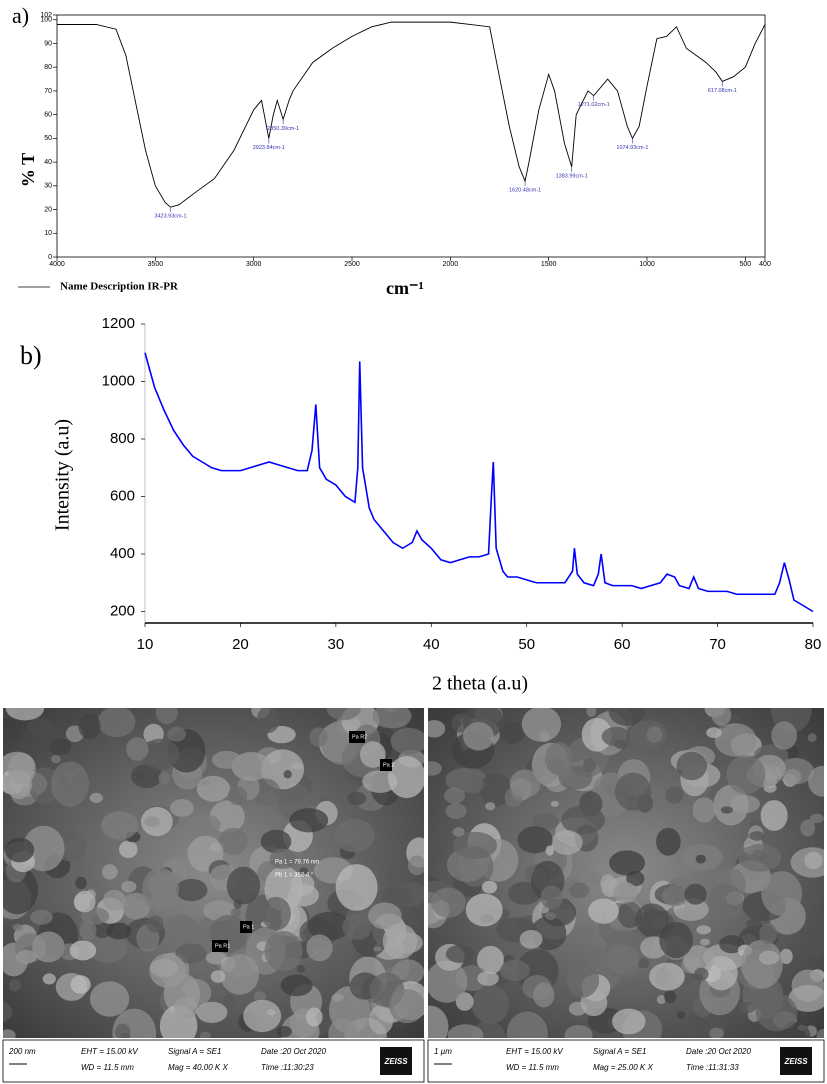  Describe the element at coordinates (623, 1067) in the screenshot. I see `mag-text: Mag = 25.00 K X` at that location.